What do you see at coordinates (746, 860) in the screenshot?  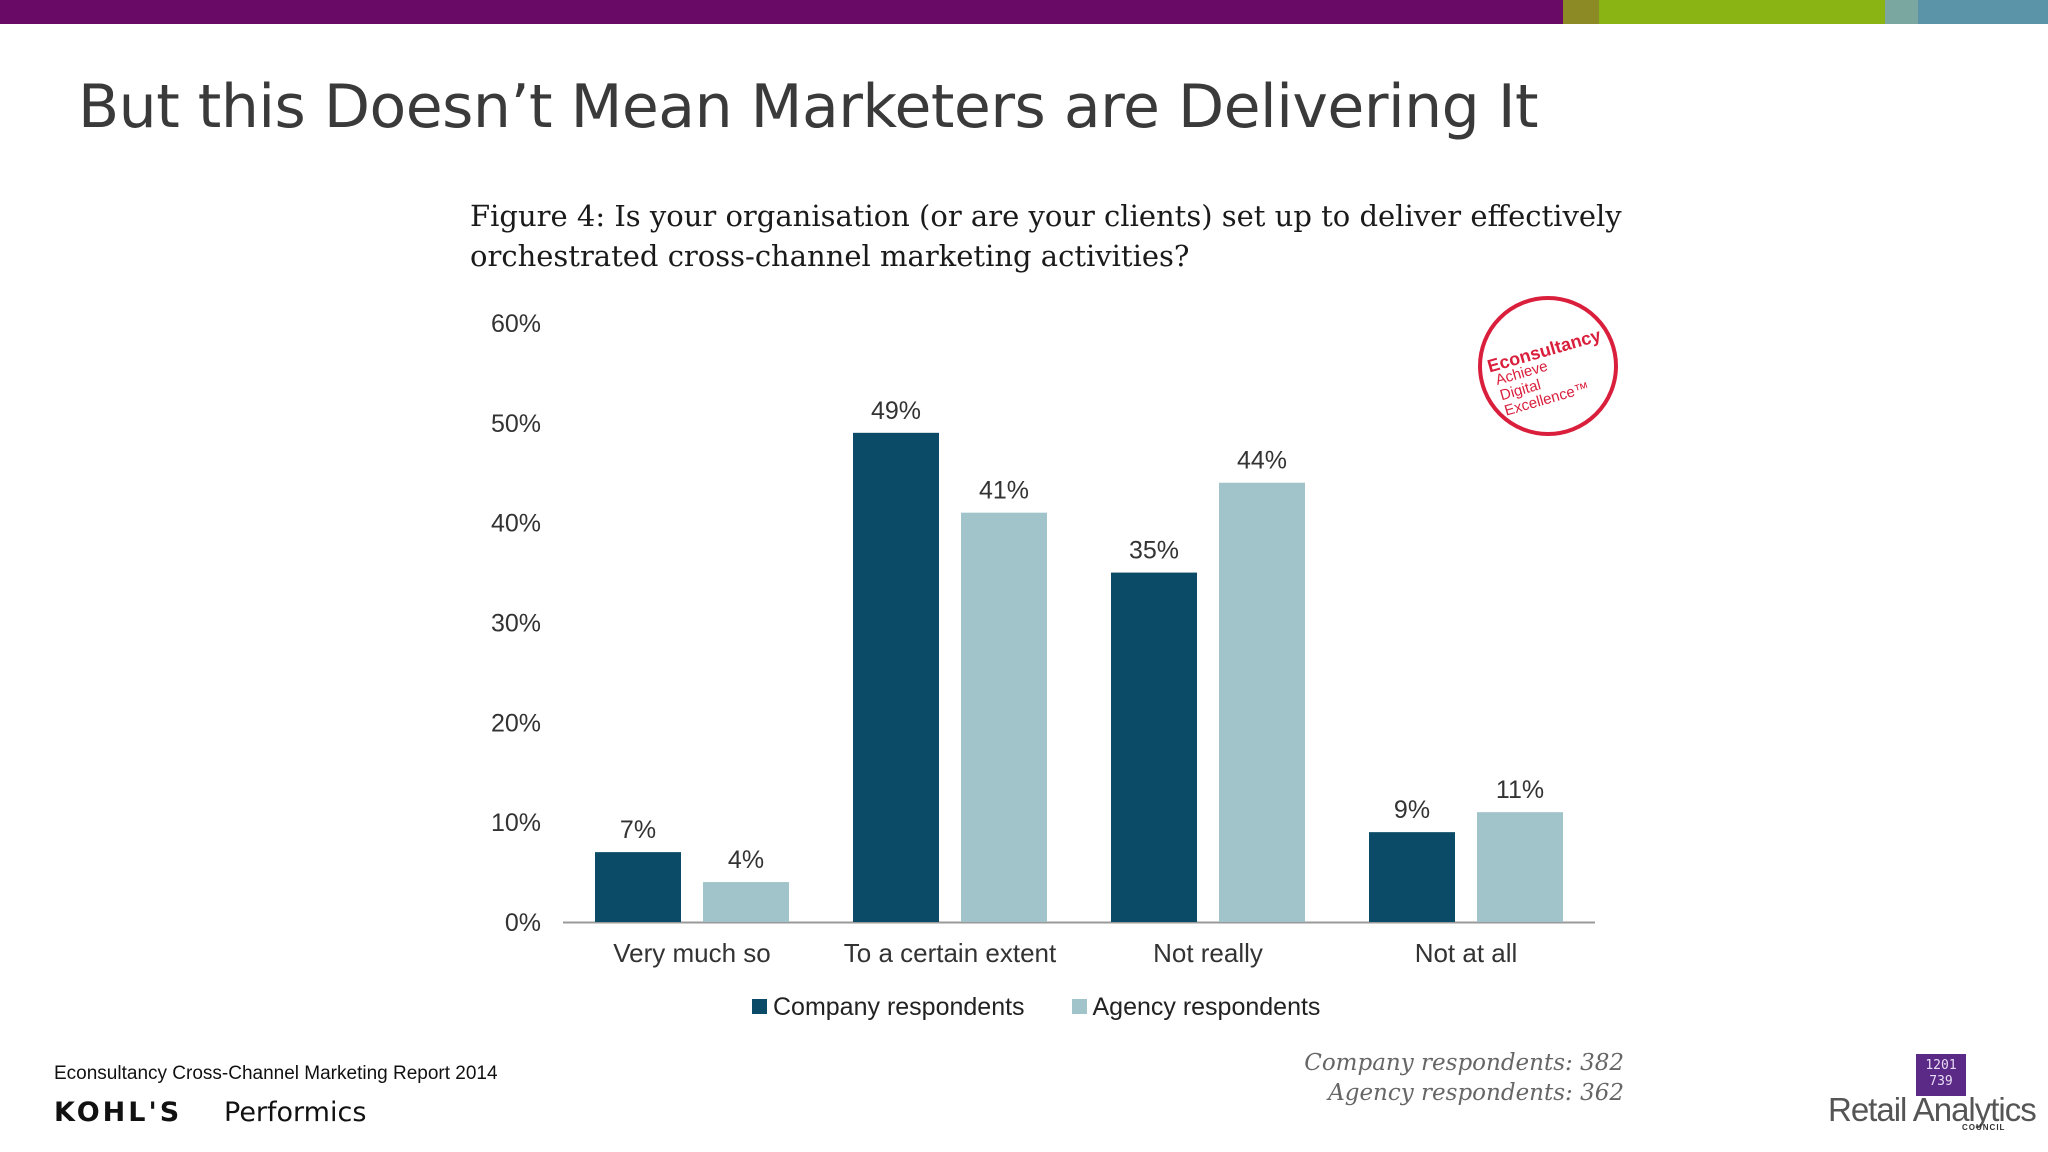 I see `data-label: 4%` at bounding box center [746, 860].